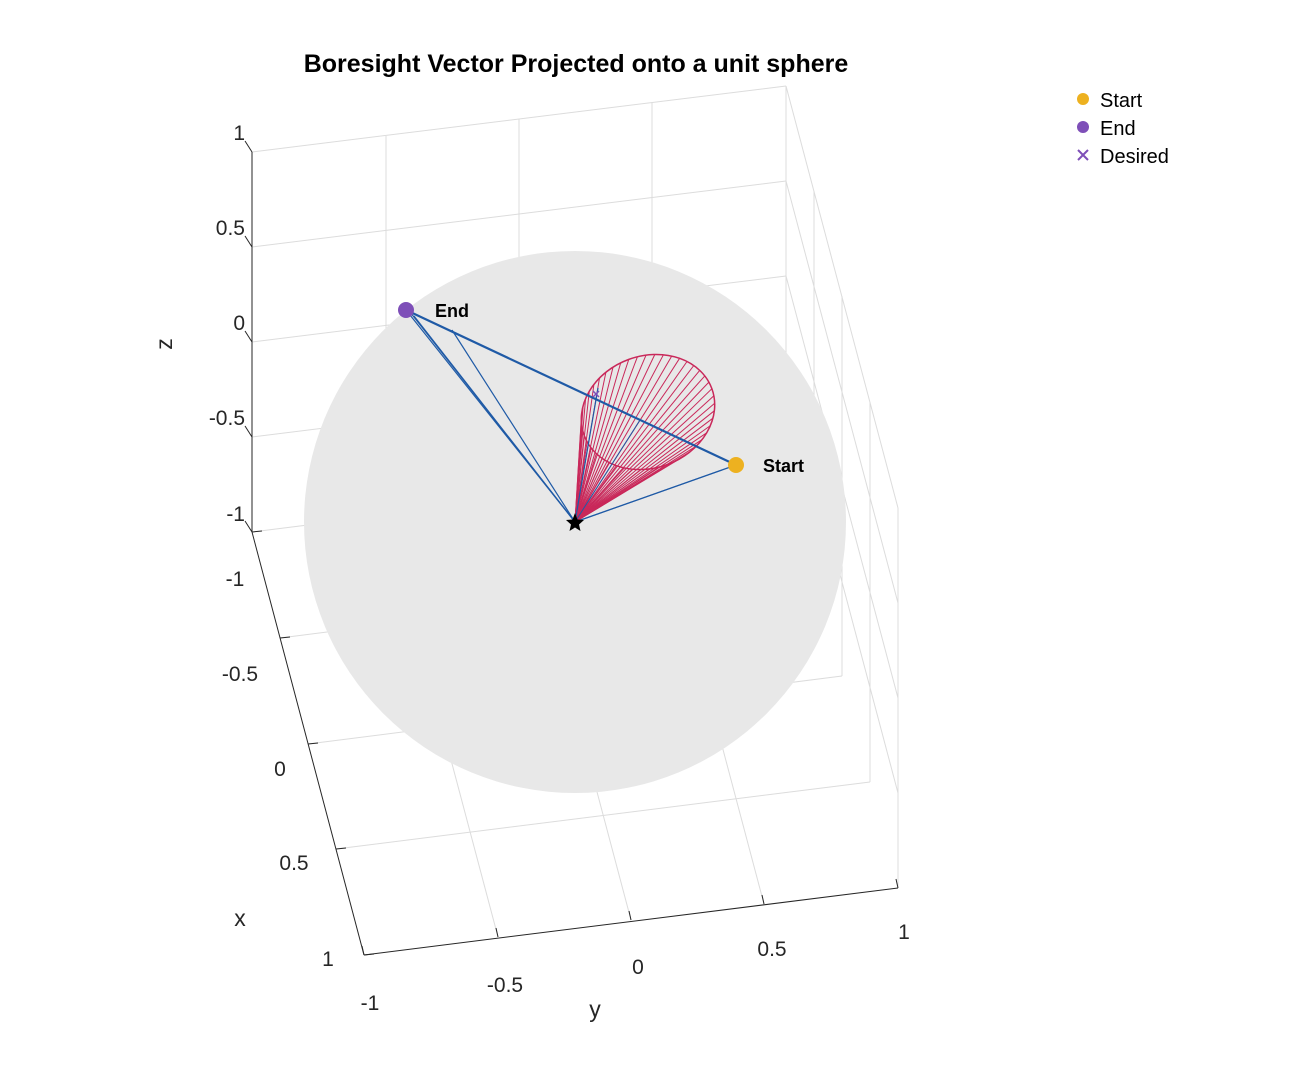 The width and height of the screenshot is (1292, 1083). I want to click on z-axis-label: z, so click(164, 344).